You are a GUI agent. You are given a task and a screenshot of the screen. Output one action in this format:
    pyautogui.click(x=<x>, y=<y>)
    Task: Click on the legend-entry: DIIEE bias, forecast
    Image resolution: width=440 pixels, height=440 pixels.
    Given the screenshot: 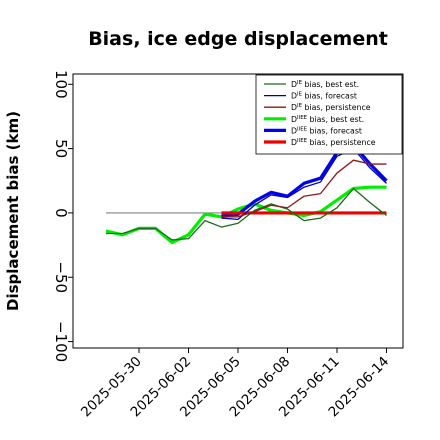 What is the action you would take?
    pyautogui.click(x=326, y=130)
    